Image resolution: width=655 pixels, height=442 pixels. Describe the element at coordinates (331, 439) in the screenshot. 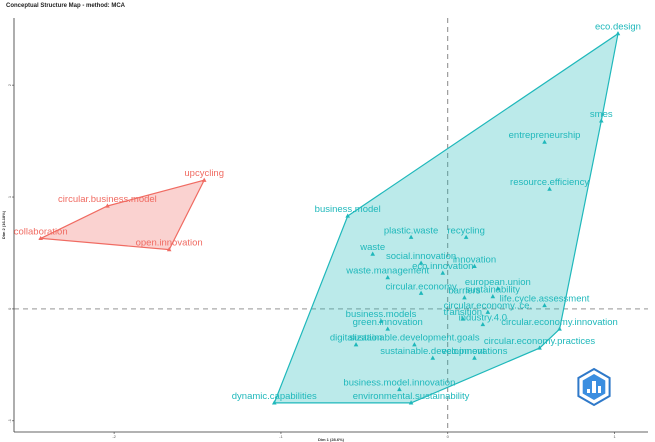

I see `x-axis-title: Dim 1 (28.6%)` at that location.